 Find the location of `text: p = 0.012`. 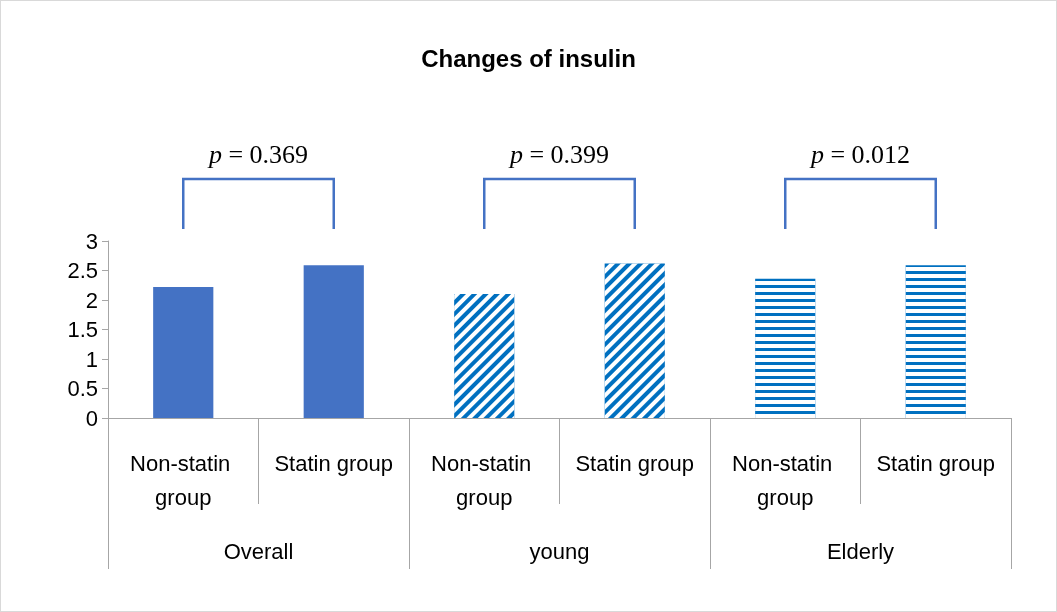

text: p = 0.012 is located at coordinates (859, 154).